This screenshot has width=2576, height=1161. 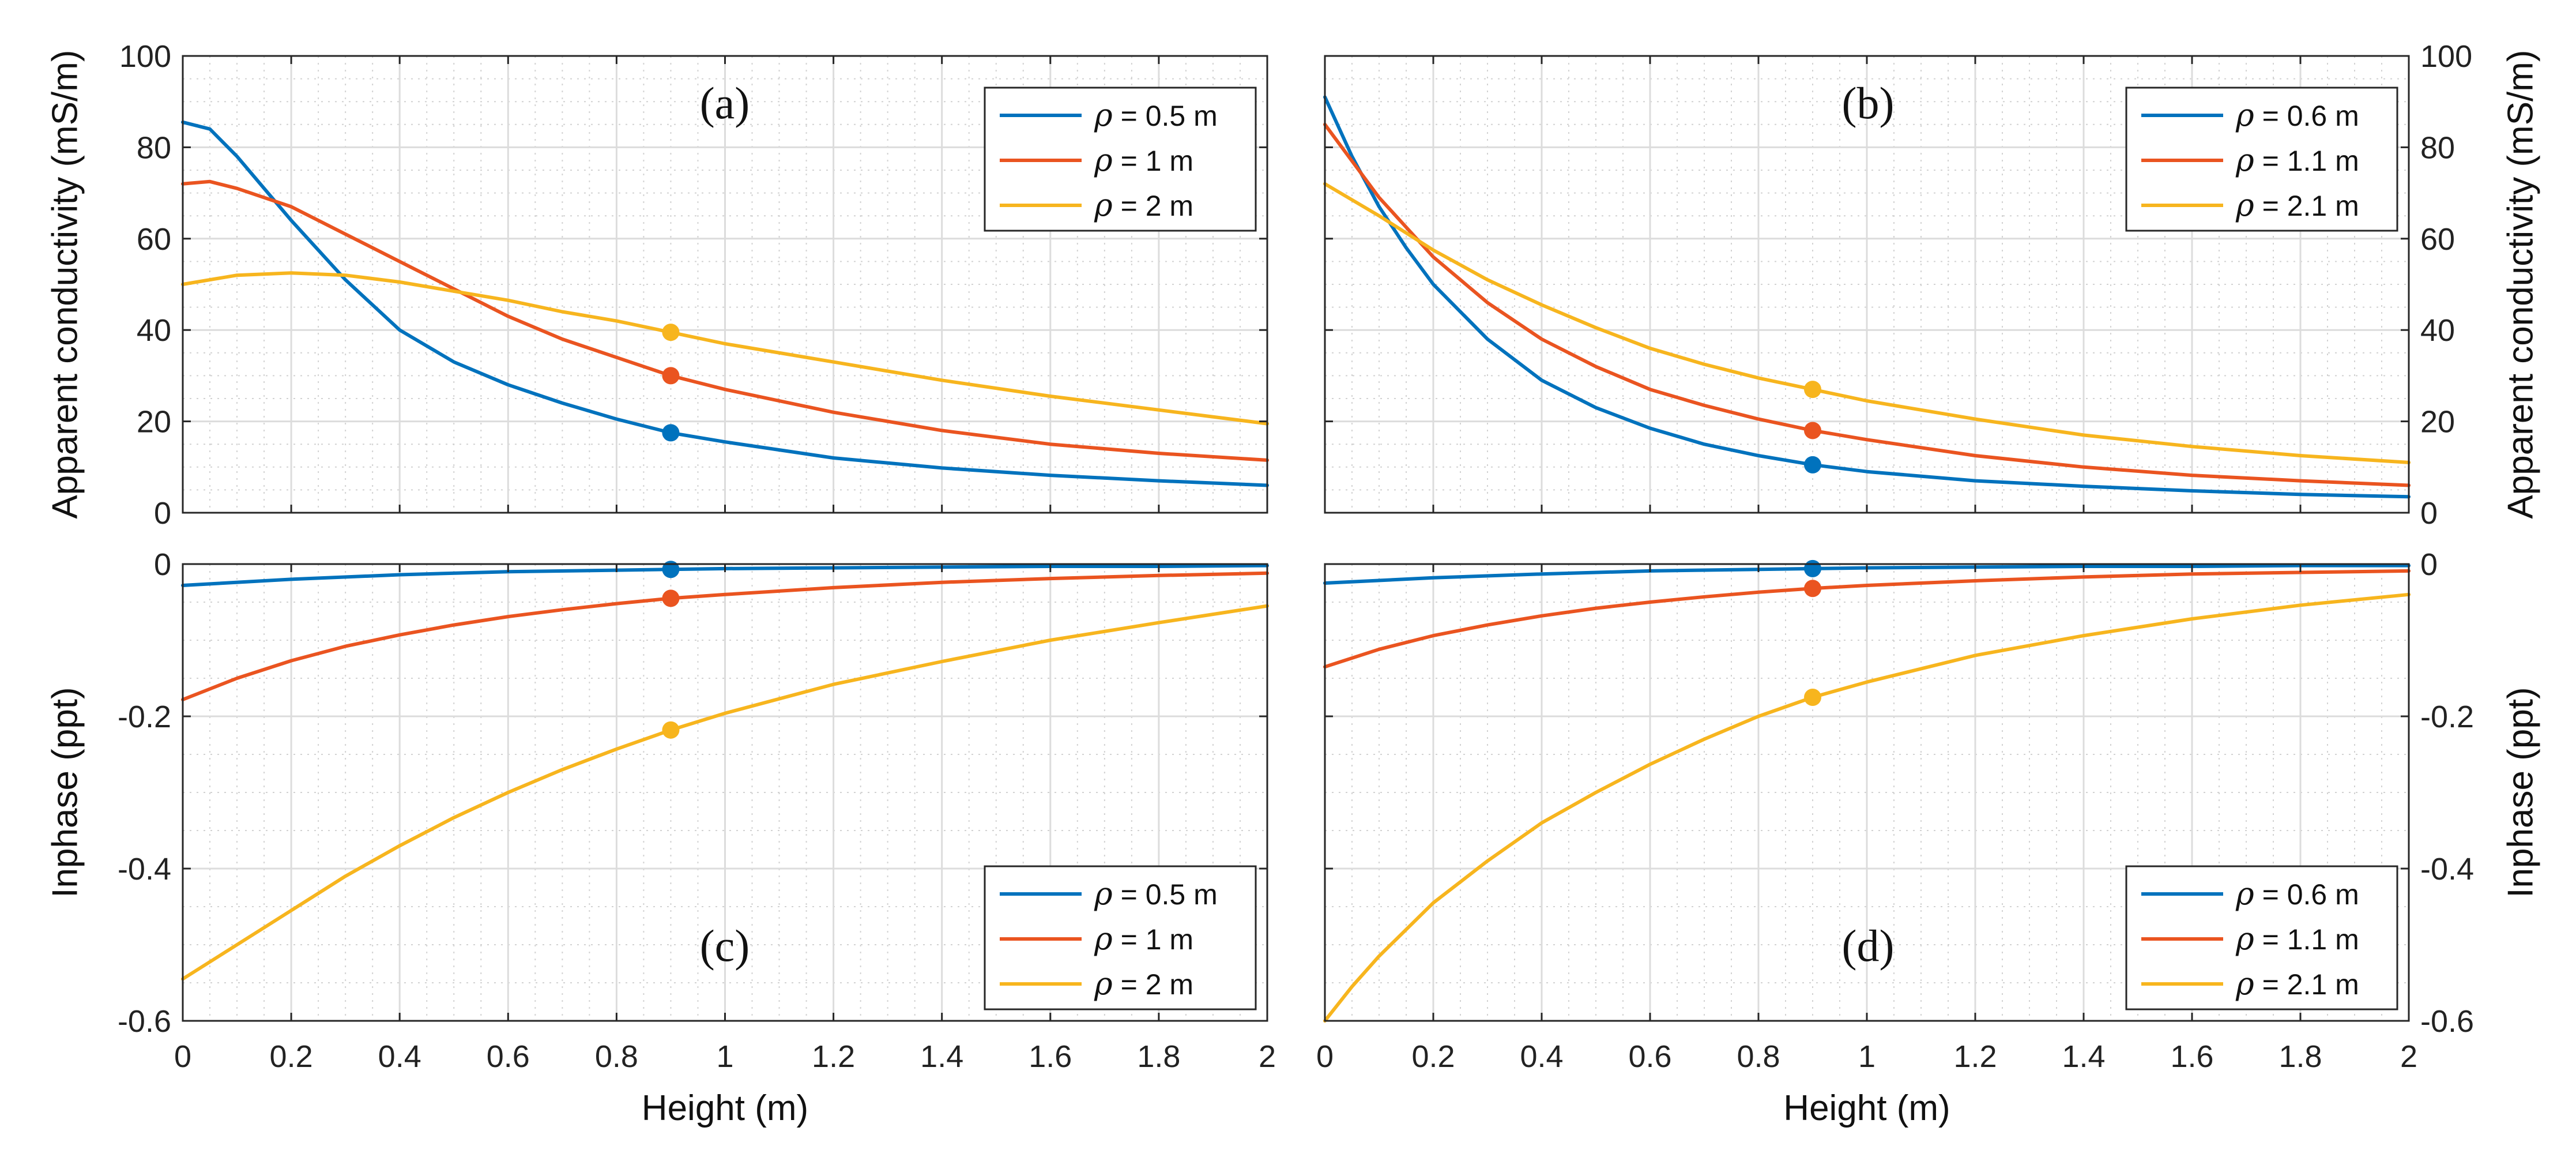 I want to click on panel-tag: (b), so click(x=1868, y=103).